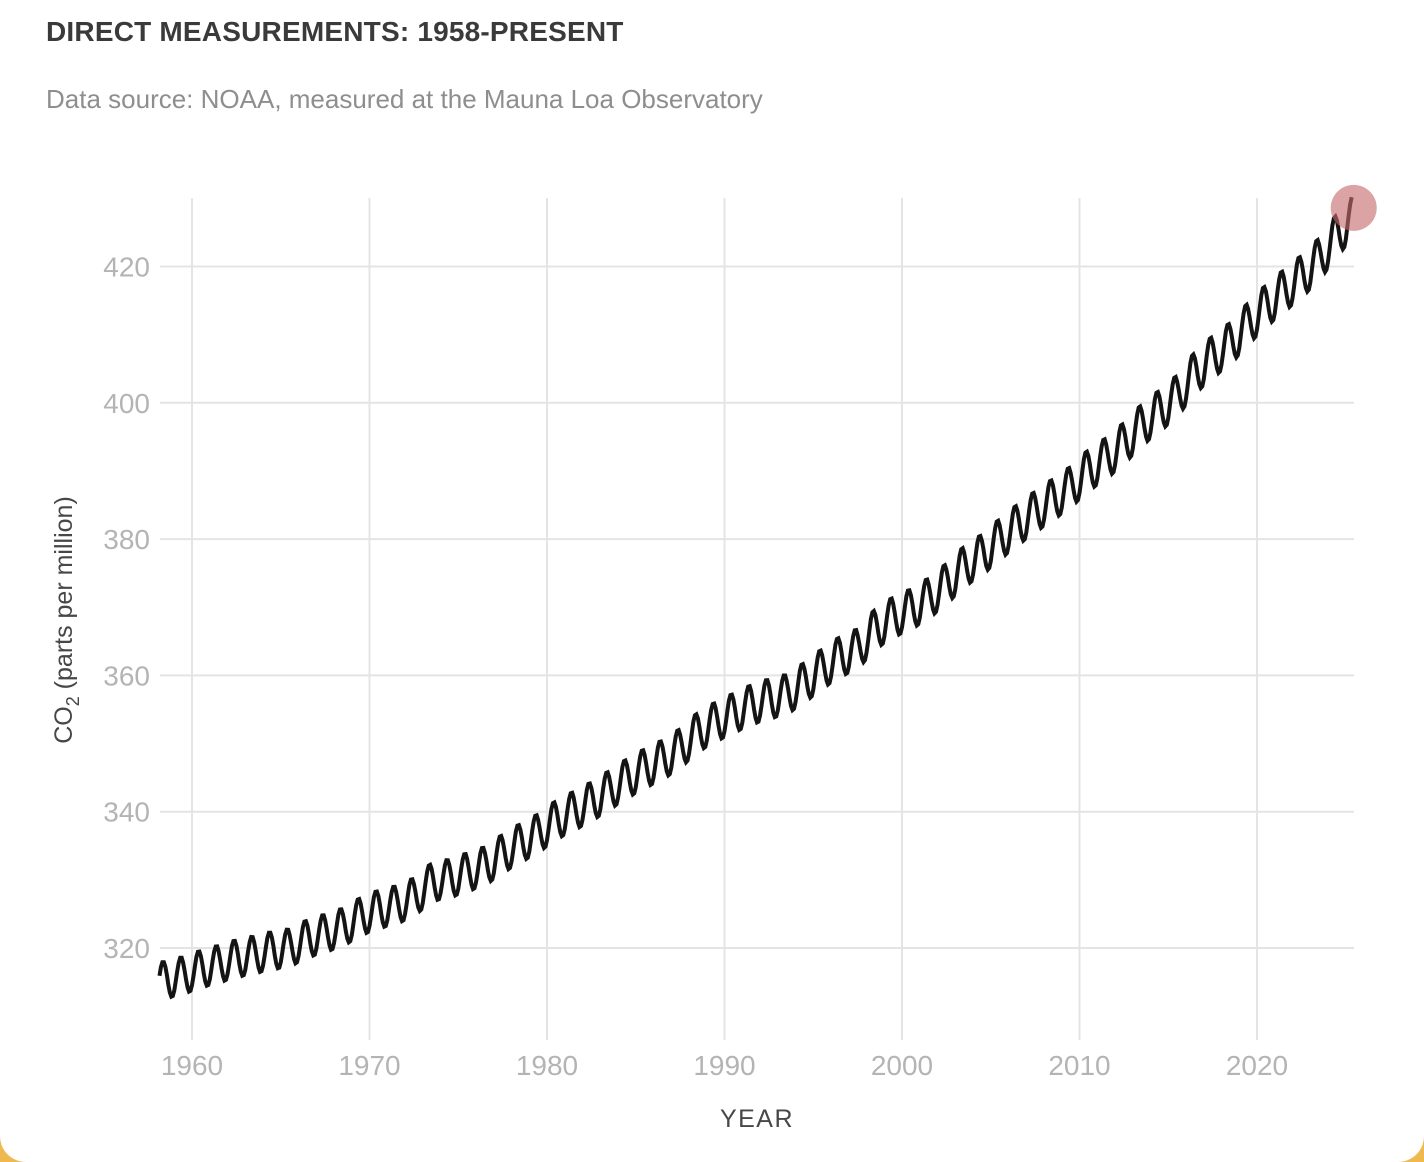  I want to click on y-axis-tick-label: 320, so click(126, 948).